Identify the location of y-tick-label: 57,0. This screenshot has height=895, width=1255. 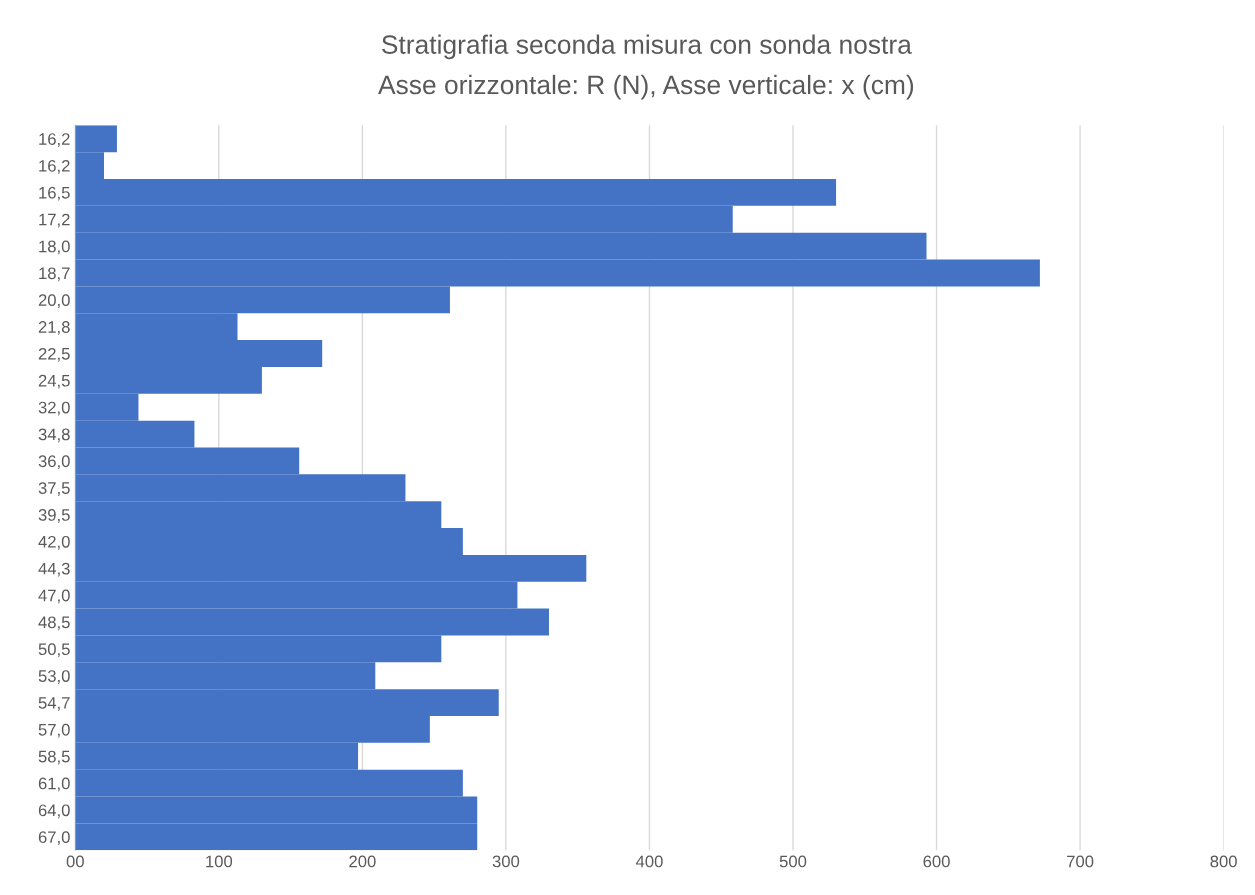
(54, 730).